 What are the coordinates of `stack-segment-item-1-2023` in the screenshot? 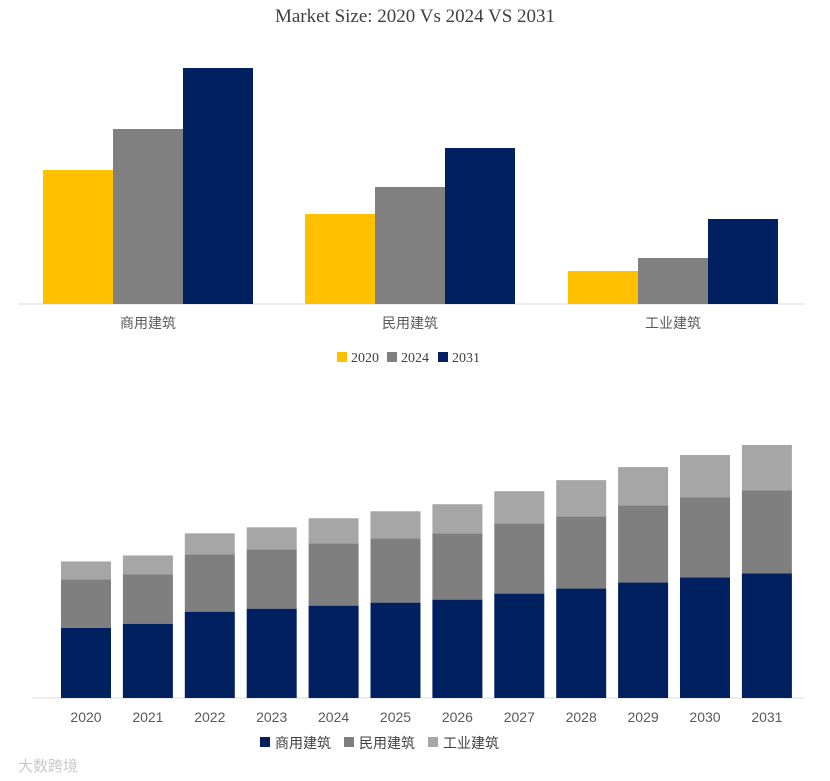 It's located at (271, 579).